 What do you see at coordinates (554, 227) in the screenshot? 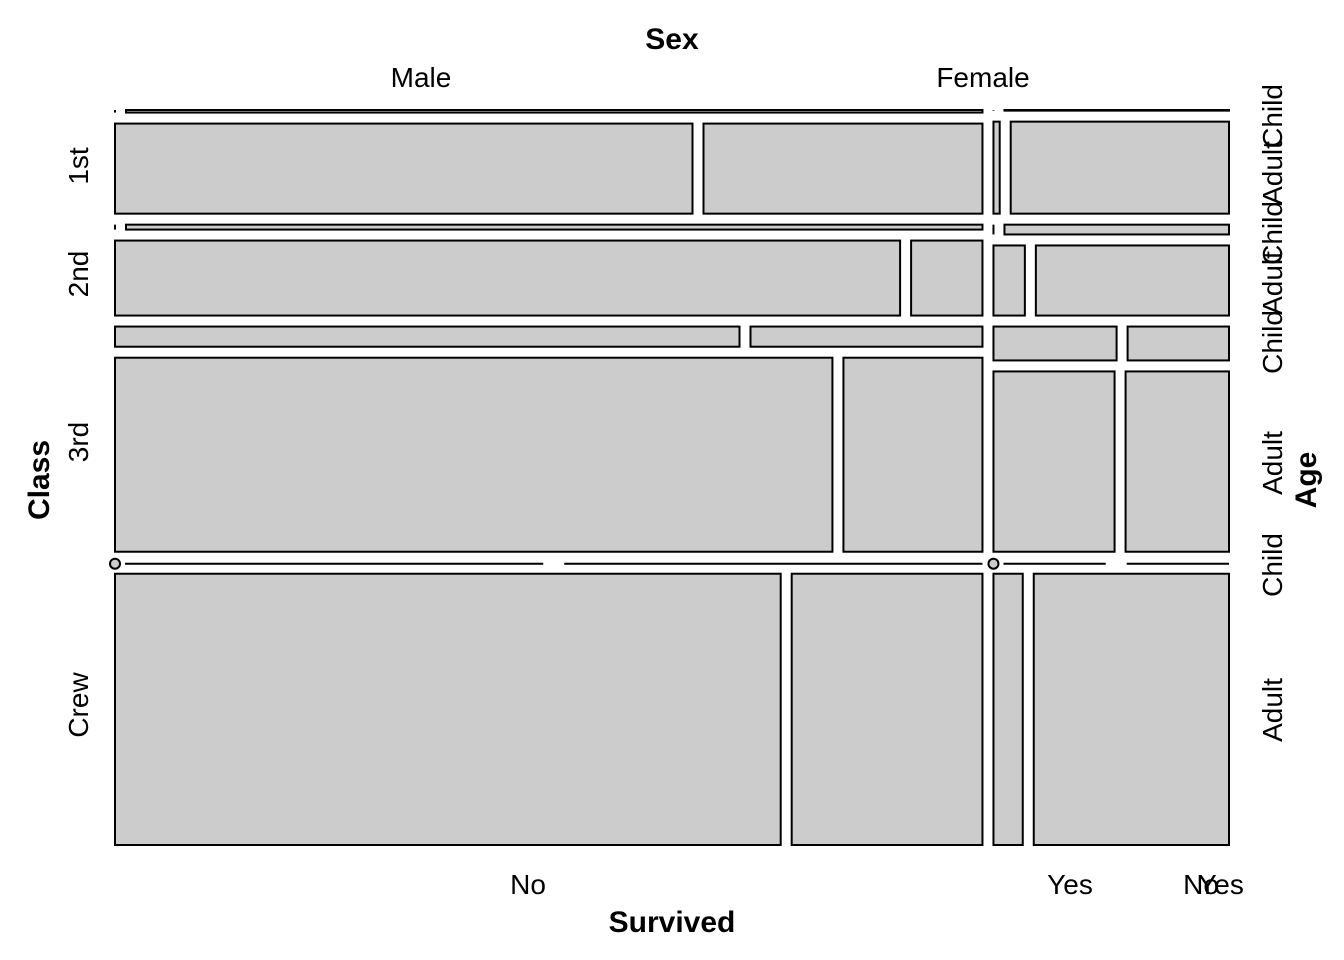
I see `tile-2nd-male-child-survived-yes` at bounding box center [554, 227].